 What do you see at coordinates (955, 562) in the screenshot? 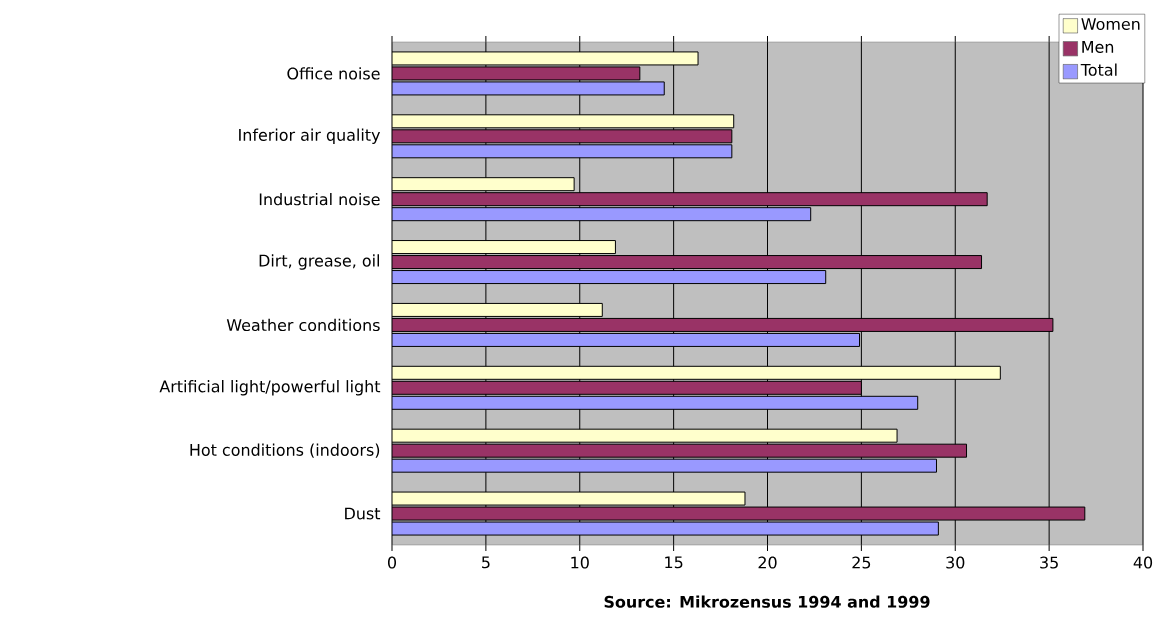
I see `x-tick-label: 30` at bounding box center [955, 562].